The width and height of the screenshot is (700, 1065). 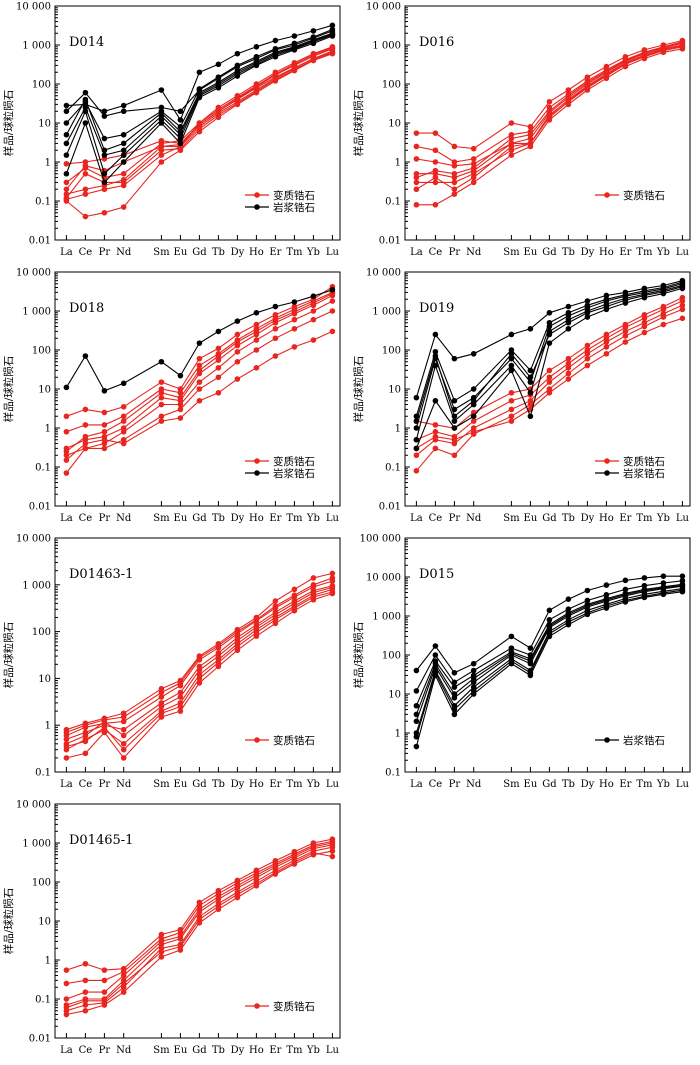 What do you see at coordinates (436, 42) in the screenshot?
I see `panel-title: D016` at bounding box center [436, 42].